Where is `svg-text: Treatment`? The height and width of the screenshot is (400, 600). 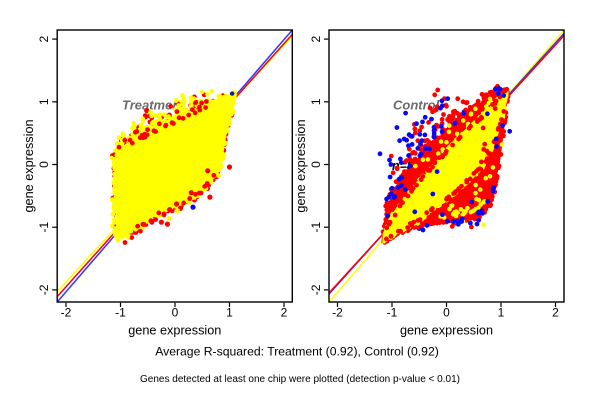
svg-text: Treatment is located at coordinates (153, 105).